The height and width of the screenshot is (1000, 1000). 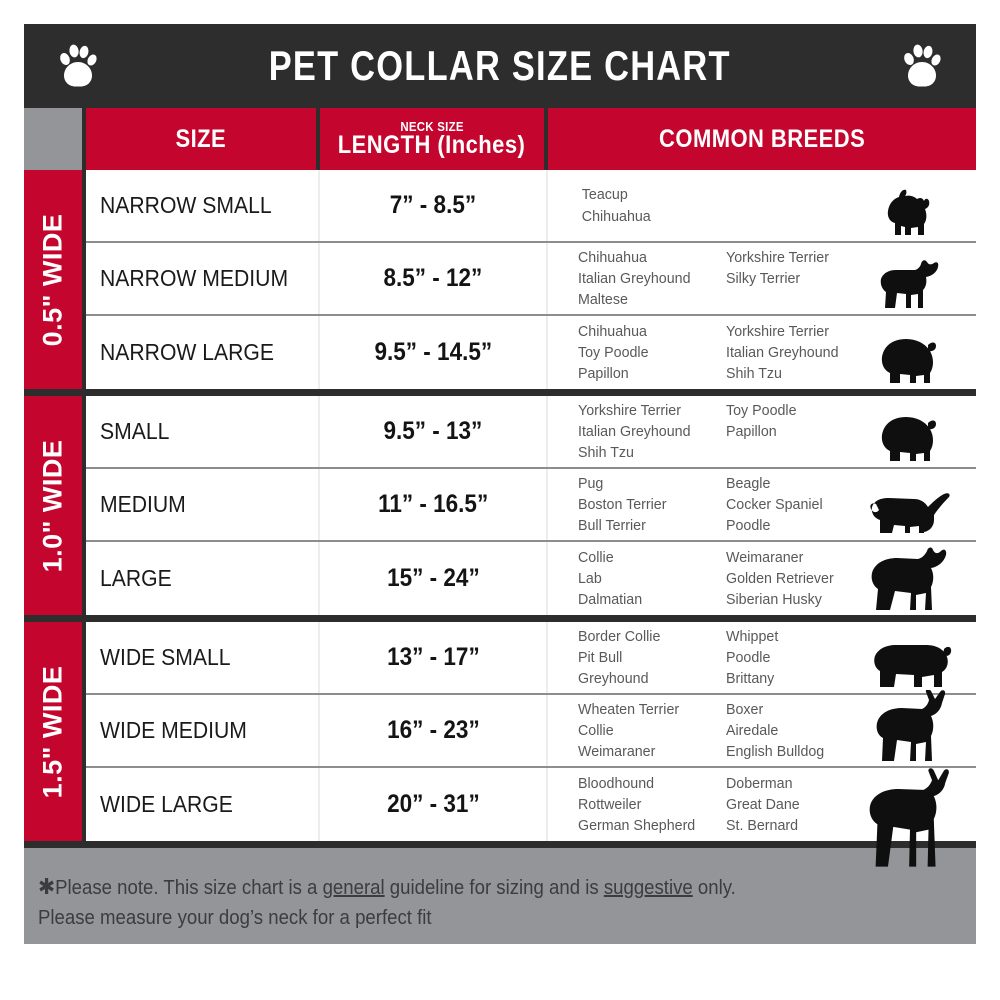 I want to click on cell-neck-length: 15” - 24”, so click(x=434, y=578).